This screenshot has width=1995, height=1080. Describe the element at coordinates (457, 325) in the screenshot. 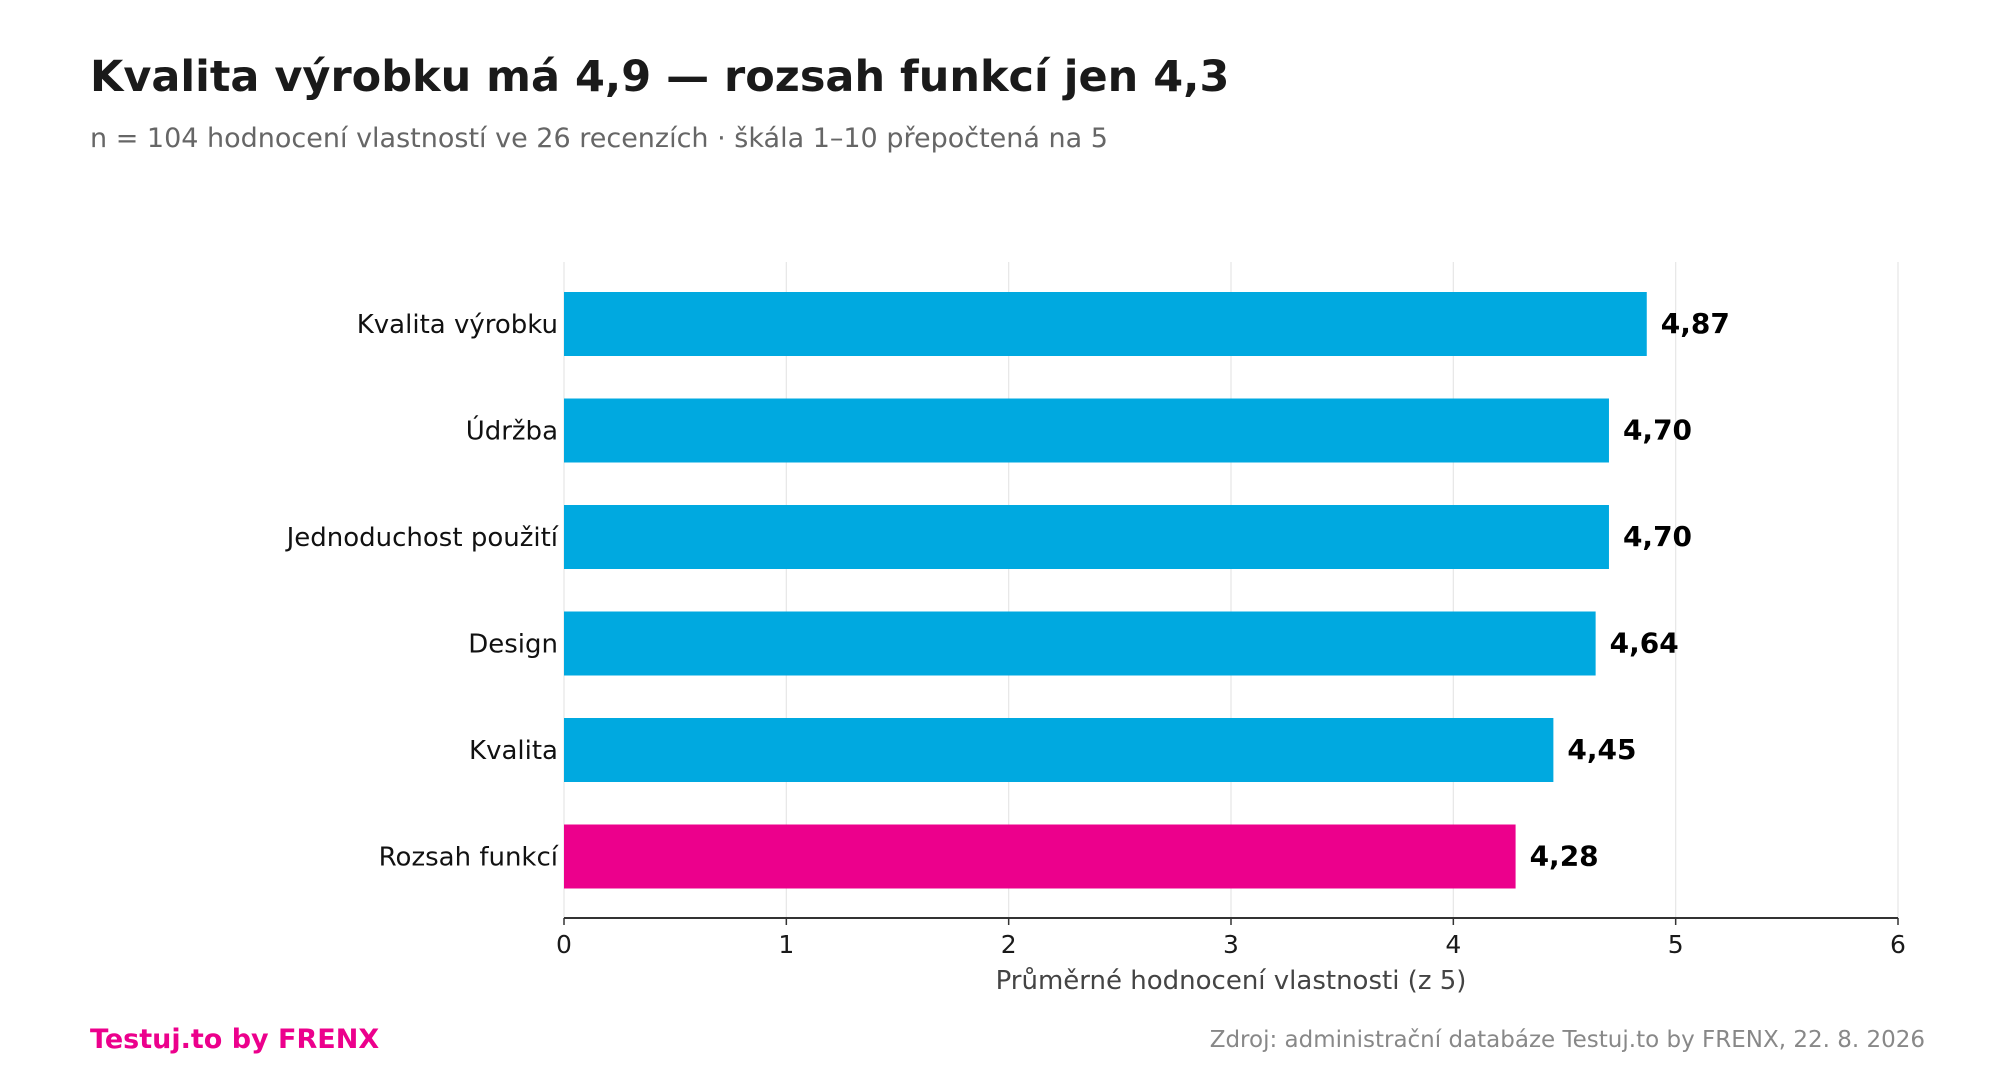

I see `category-label-0: Kvalita výrobku` at that location.